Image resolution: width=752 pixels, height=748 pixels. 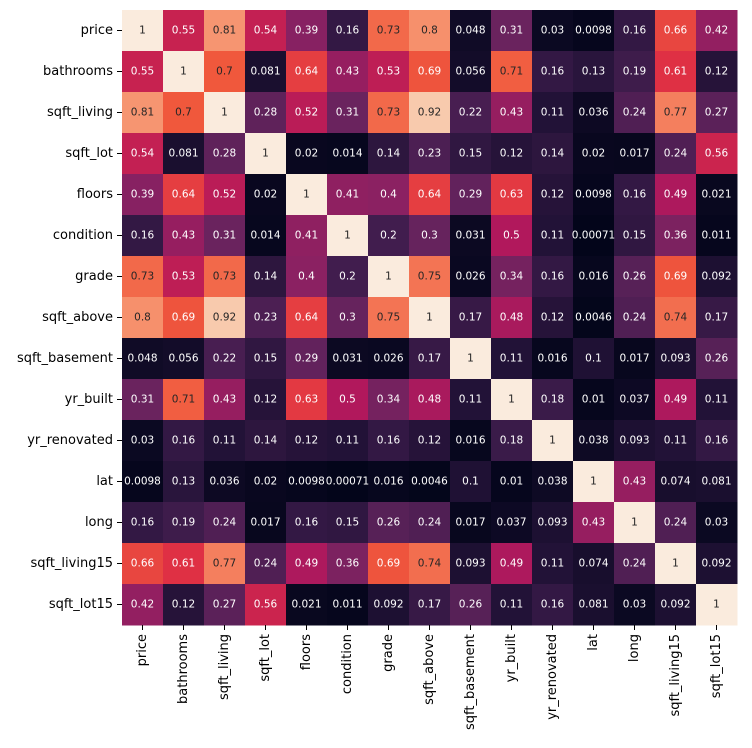 I want to click on cell-value-label: 0.2, so click(x=388, y=236).